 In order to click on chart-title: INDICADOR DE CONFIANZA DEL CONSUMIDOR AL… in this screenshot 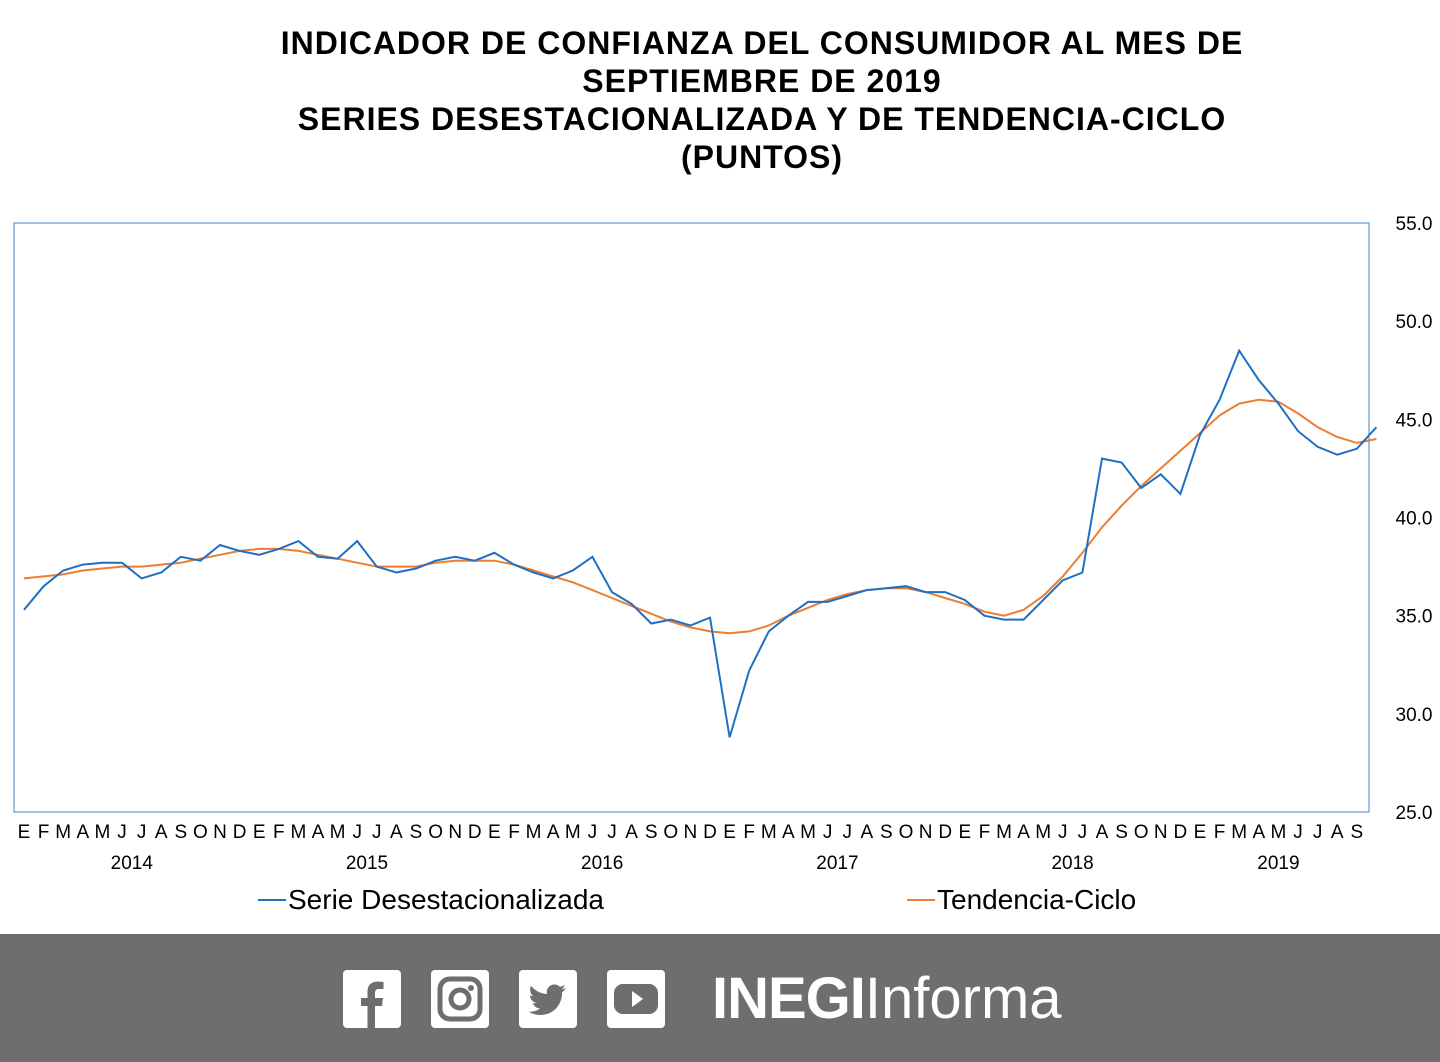, I will do `click(720, 100)`.